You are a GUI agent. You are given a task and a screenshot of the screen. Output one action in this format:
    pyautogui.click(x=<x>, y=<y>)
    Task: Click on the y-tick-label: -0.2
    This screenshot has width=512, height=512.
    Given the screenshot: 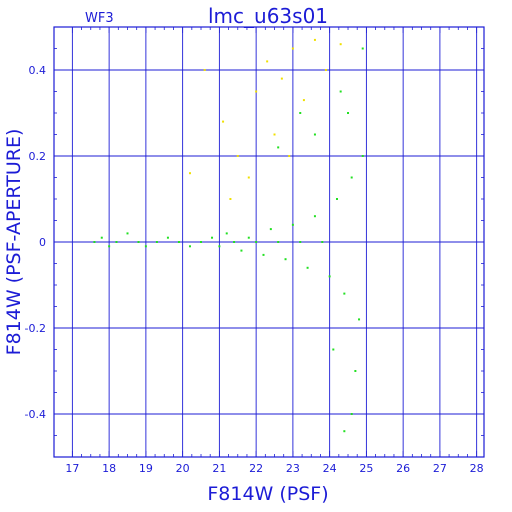 What is the action you would take?
    pyautogui.click(x=35, y=328)
    